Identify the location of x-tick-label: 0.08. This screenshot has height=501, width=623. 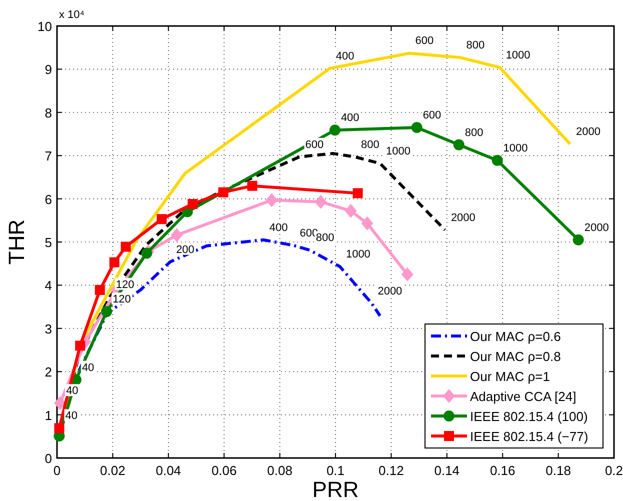
(279, 470).